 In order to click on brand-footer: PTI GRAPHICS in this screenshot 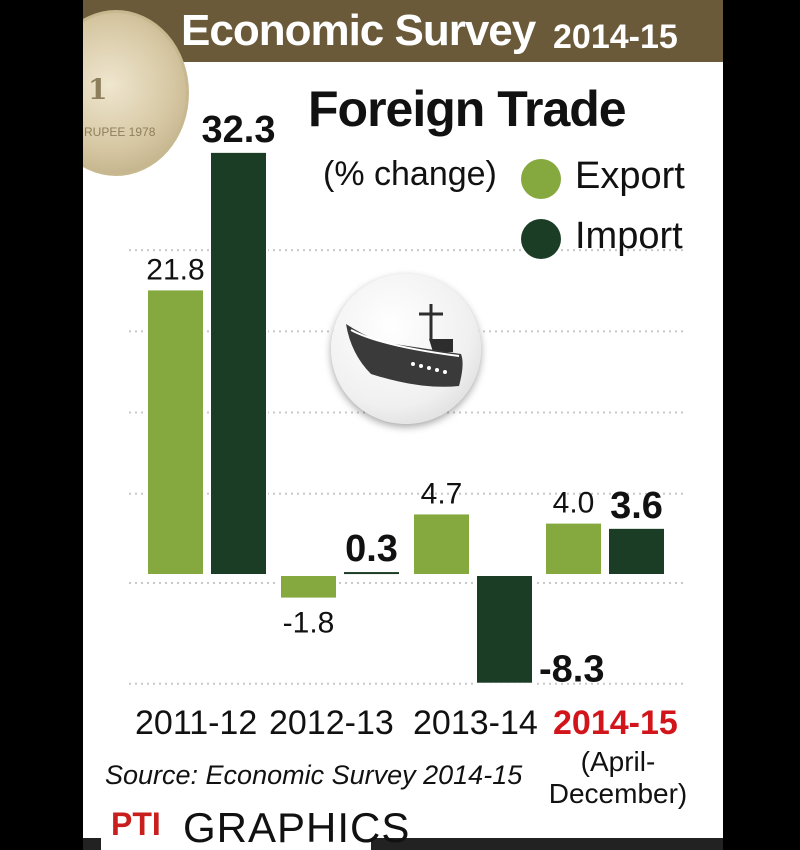, I will do `click(255, 825)`.